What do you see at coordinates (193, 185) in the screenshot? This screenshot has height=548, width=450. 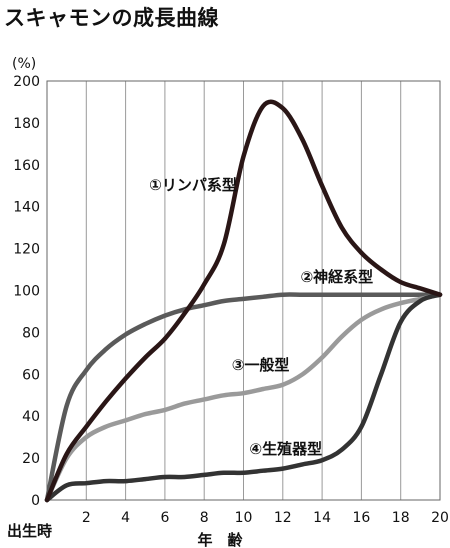 I see `series-label-1: ①リンパ系型` at bounding box center [193, 185].